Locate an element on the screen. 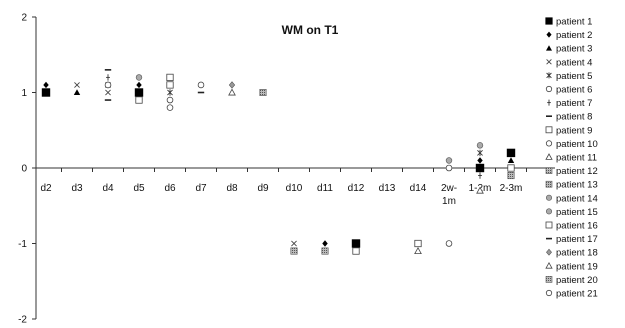  legend-label: patient 8 is located at coordinates (574, 117).